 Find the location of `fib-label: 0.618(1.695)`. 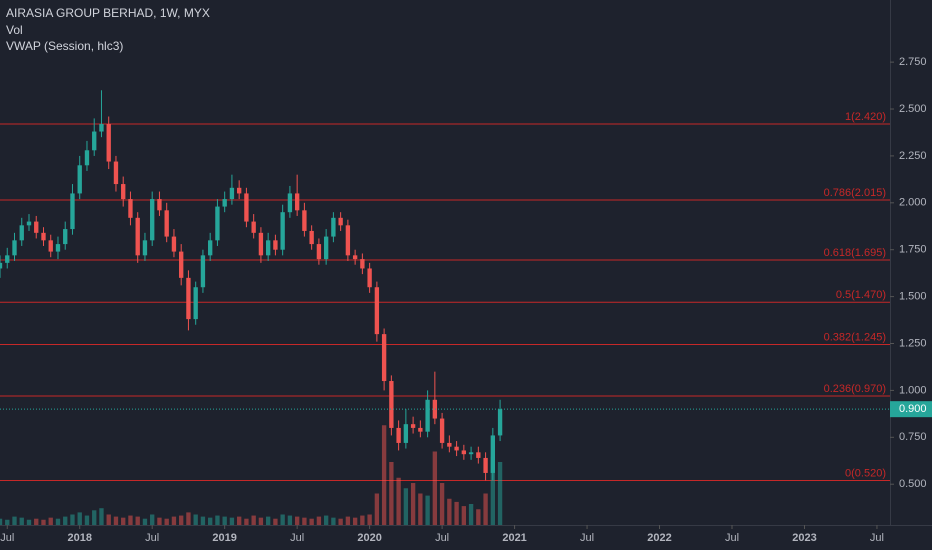

fib-label: 0.618(1.695) is located at coordinates (855, 253).